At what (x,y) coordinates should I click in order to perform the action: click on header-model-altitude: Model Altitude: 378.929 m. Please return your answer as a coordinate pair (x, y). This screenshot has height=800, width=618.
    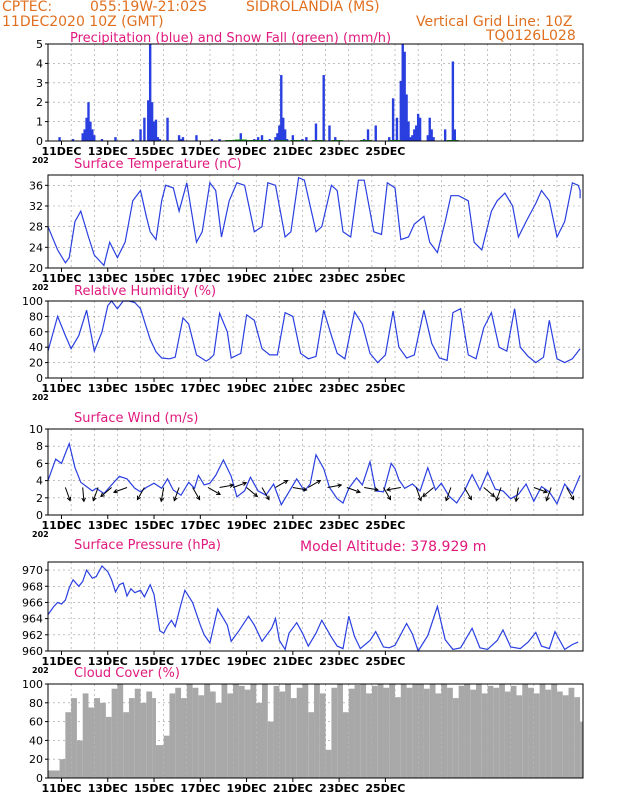
    Looking at the image, I should click on (393, 547).